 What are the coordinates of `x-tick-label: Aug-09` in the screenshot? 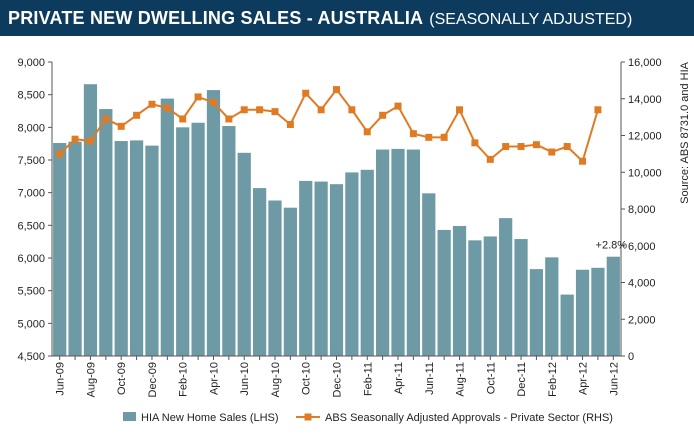 It's located at (91, 379).